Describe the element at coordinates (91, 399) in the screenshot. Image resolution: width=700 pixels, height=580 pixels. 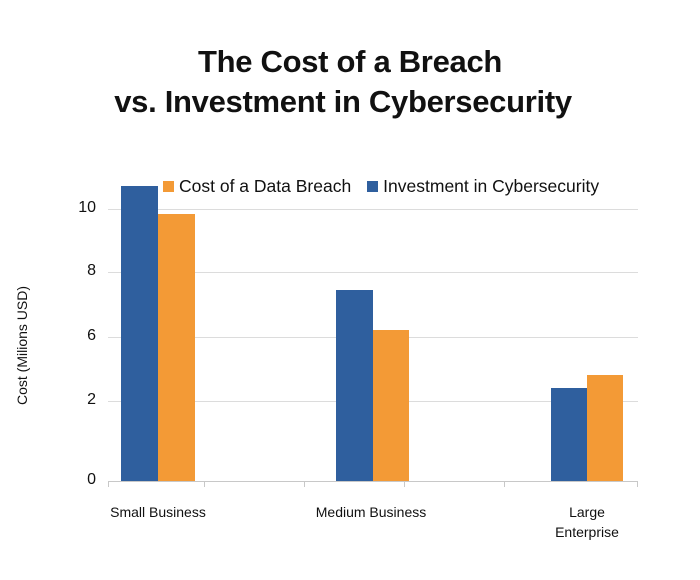
I see `y-tick-label: 2` at that location.